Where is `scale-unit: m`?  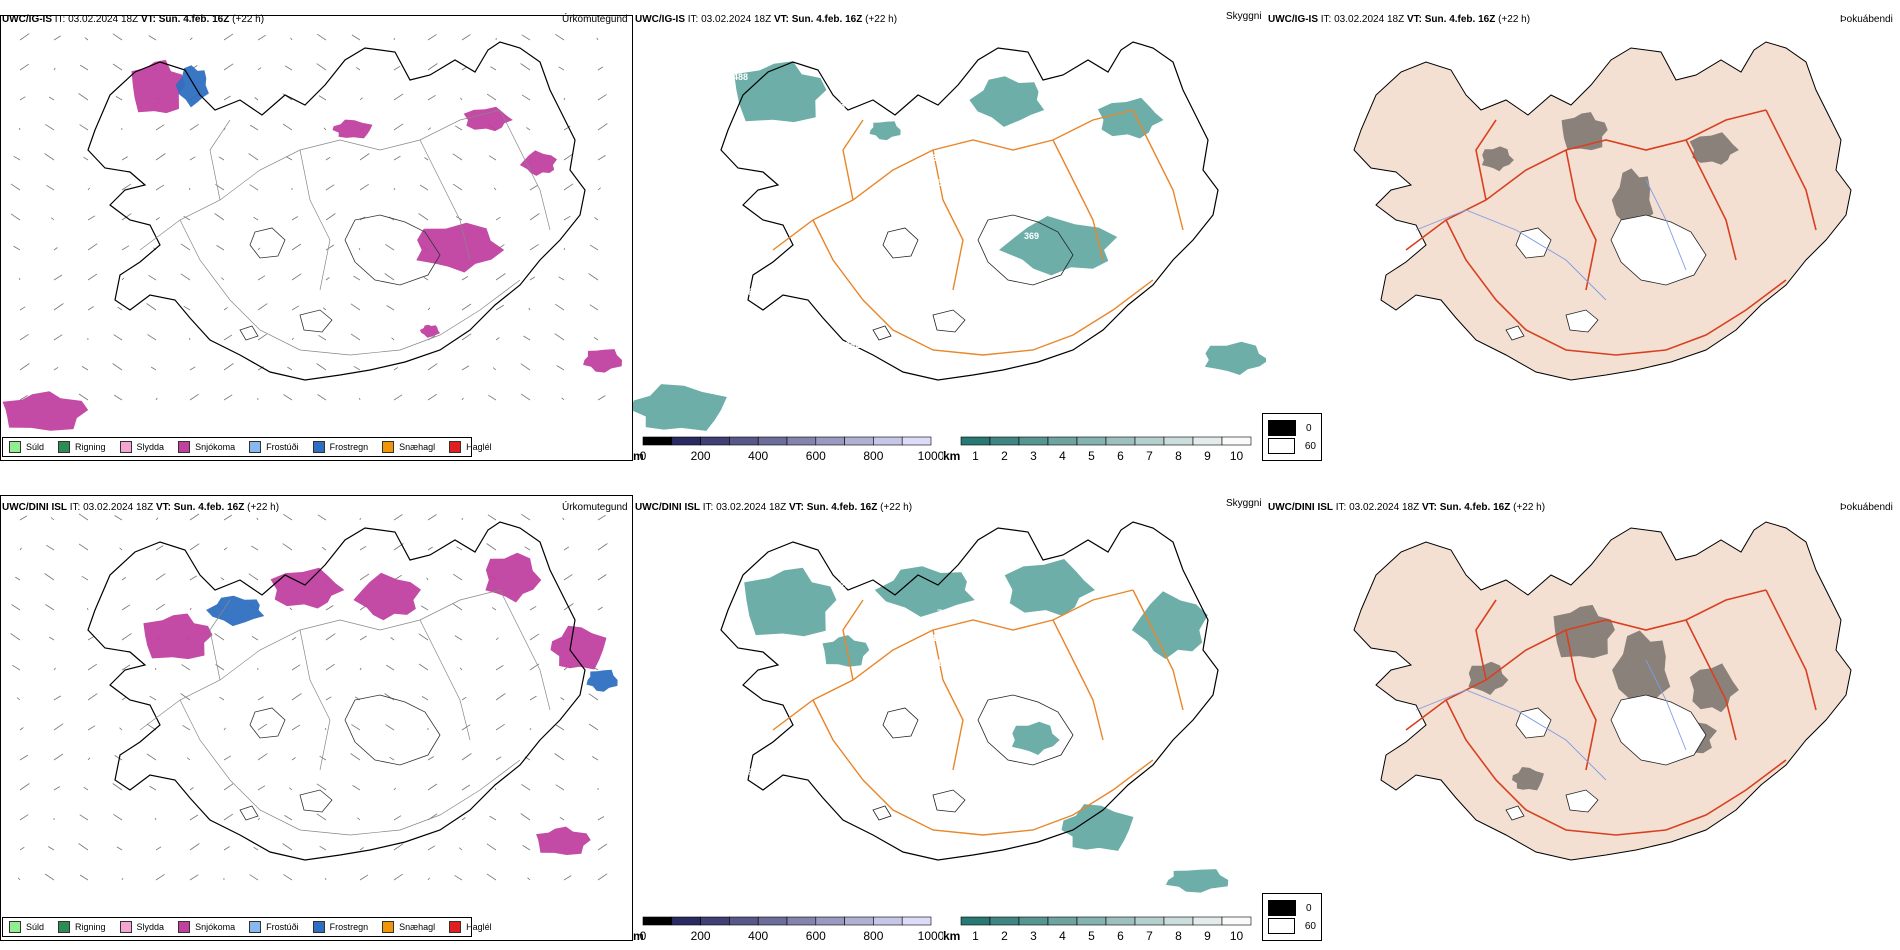 scale-unit: m is located at coordinates (638, 936).